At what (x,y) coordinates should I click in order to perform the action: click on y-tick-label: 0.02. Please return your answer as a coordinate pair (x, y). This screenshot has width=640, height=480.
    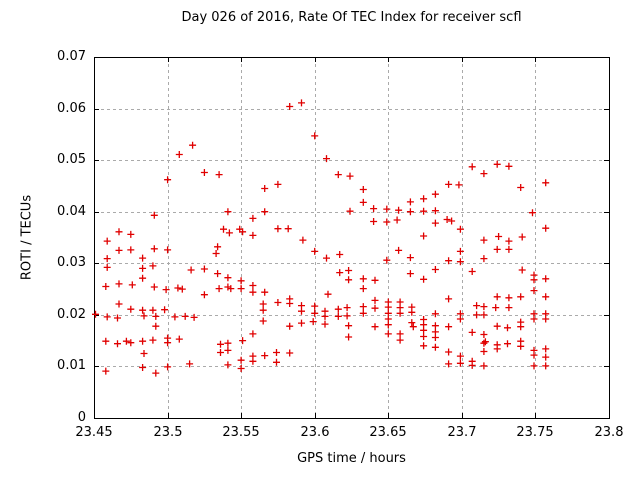
    Looking at the image, I should click on (71, 314).